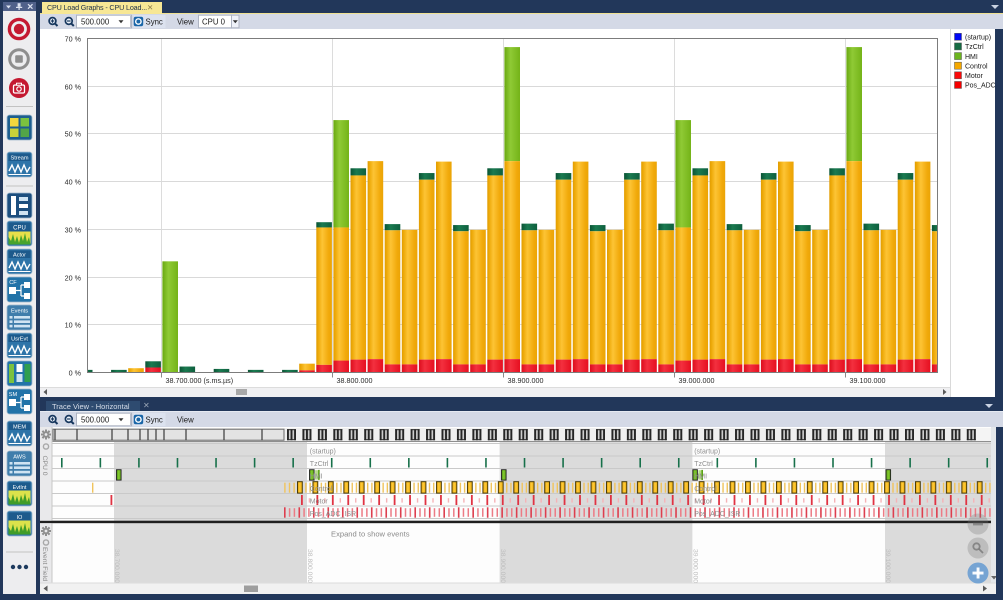 This screenshot has width=1003, height=600. Describe the element at coordinates (19, 458) in the screenshot. I see `svg-text: AWS` at that location.